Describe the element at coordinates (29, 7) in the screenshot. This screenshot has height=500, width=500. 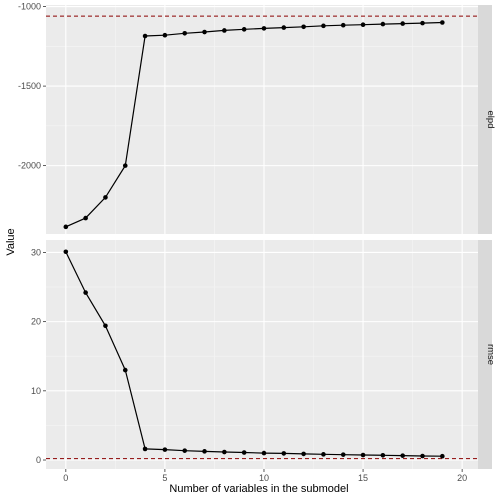
I see `y-tick-label: -1000` at that location.